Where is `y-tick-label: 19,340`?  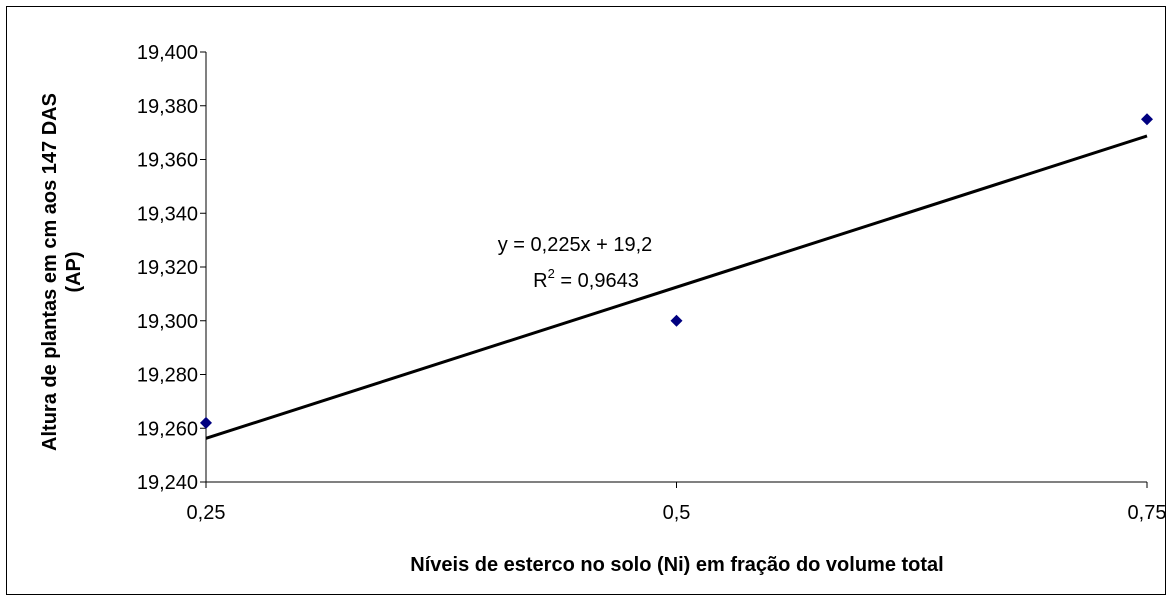 y-tick-label: 19,340 is located at coordinates (167, 214).